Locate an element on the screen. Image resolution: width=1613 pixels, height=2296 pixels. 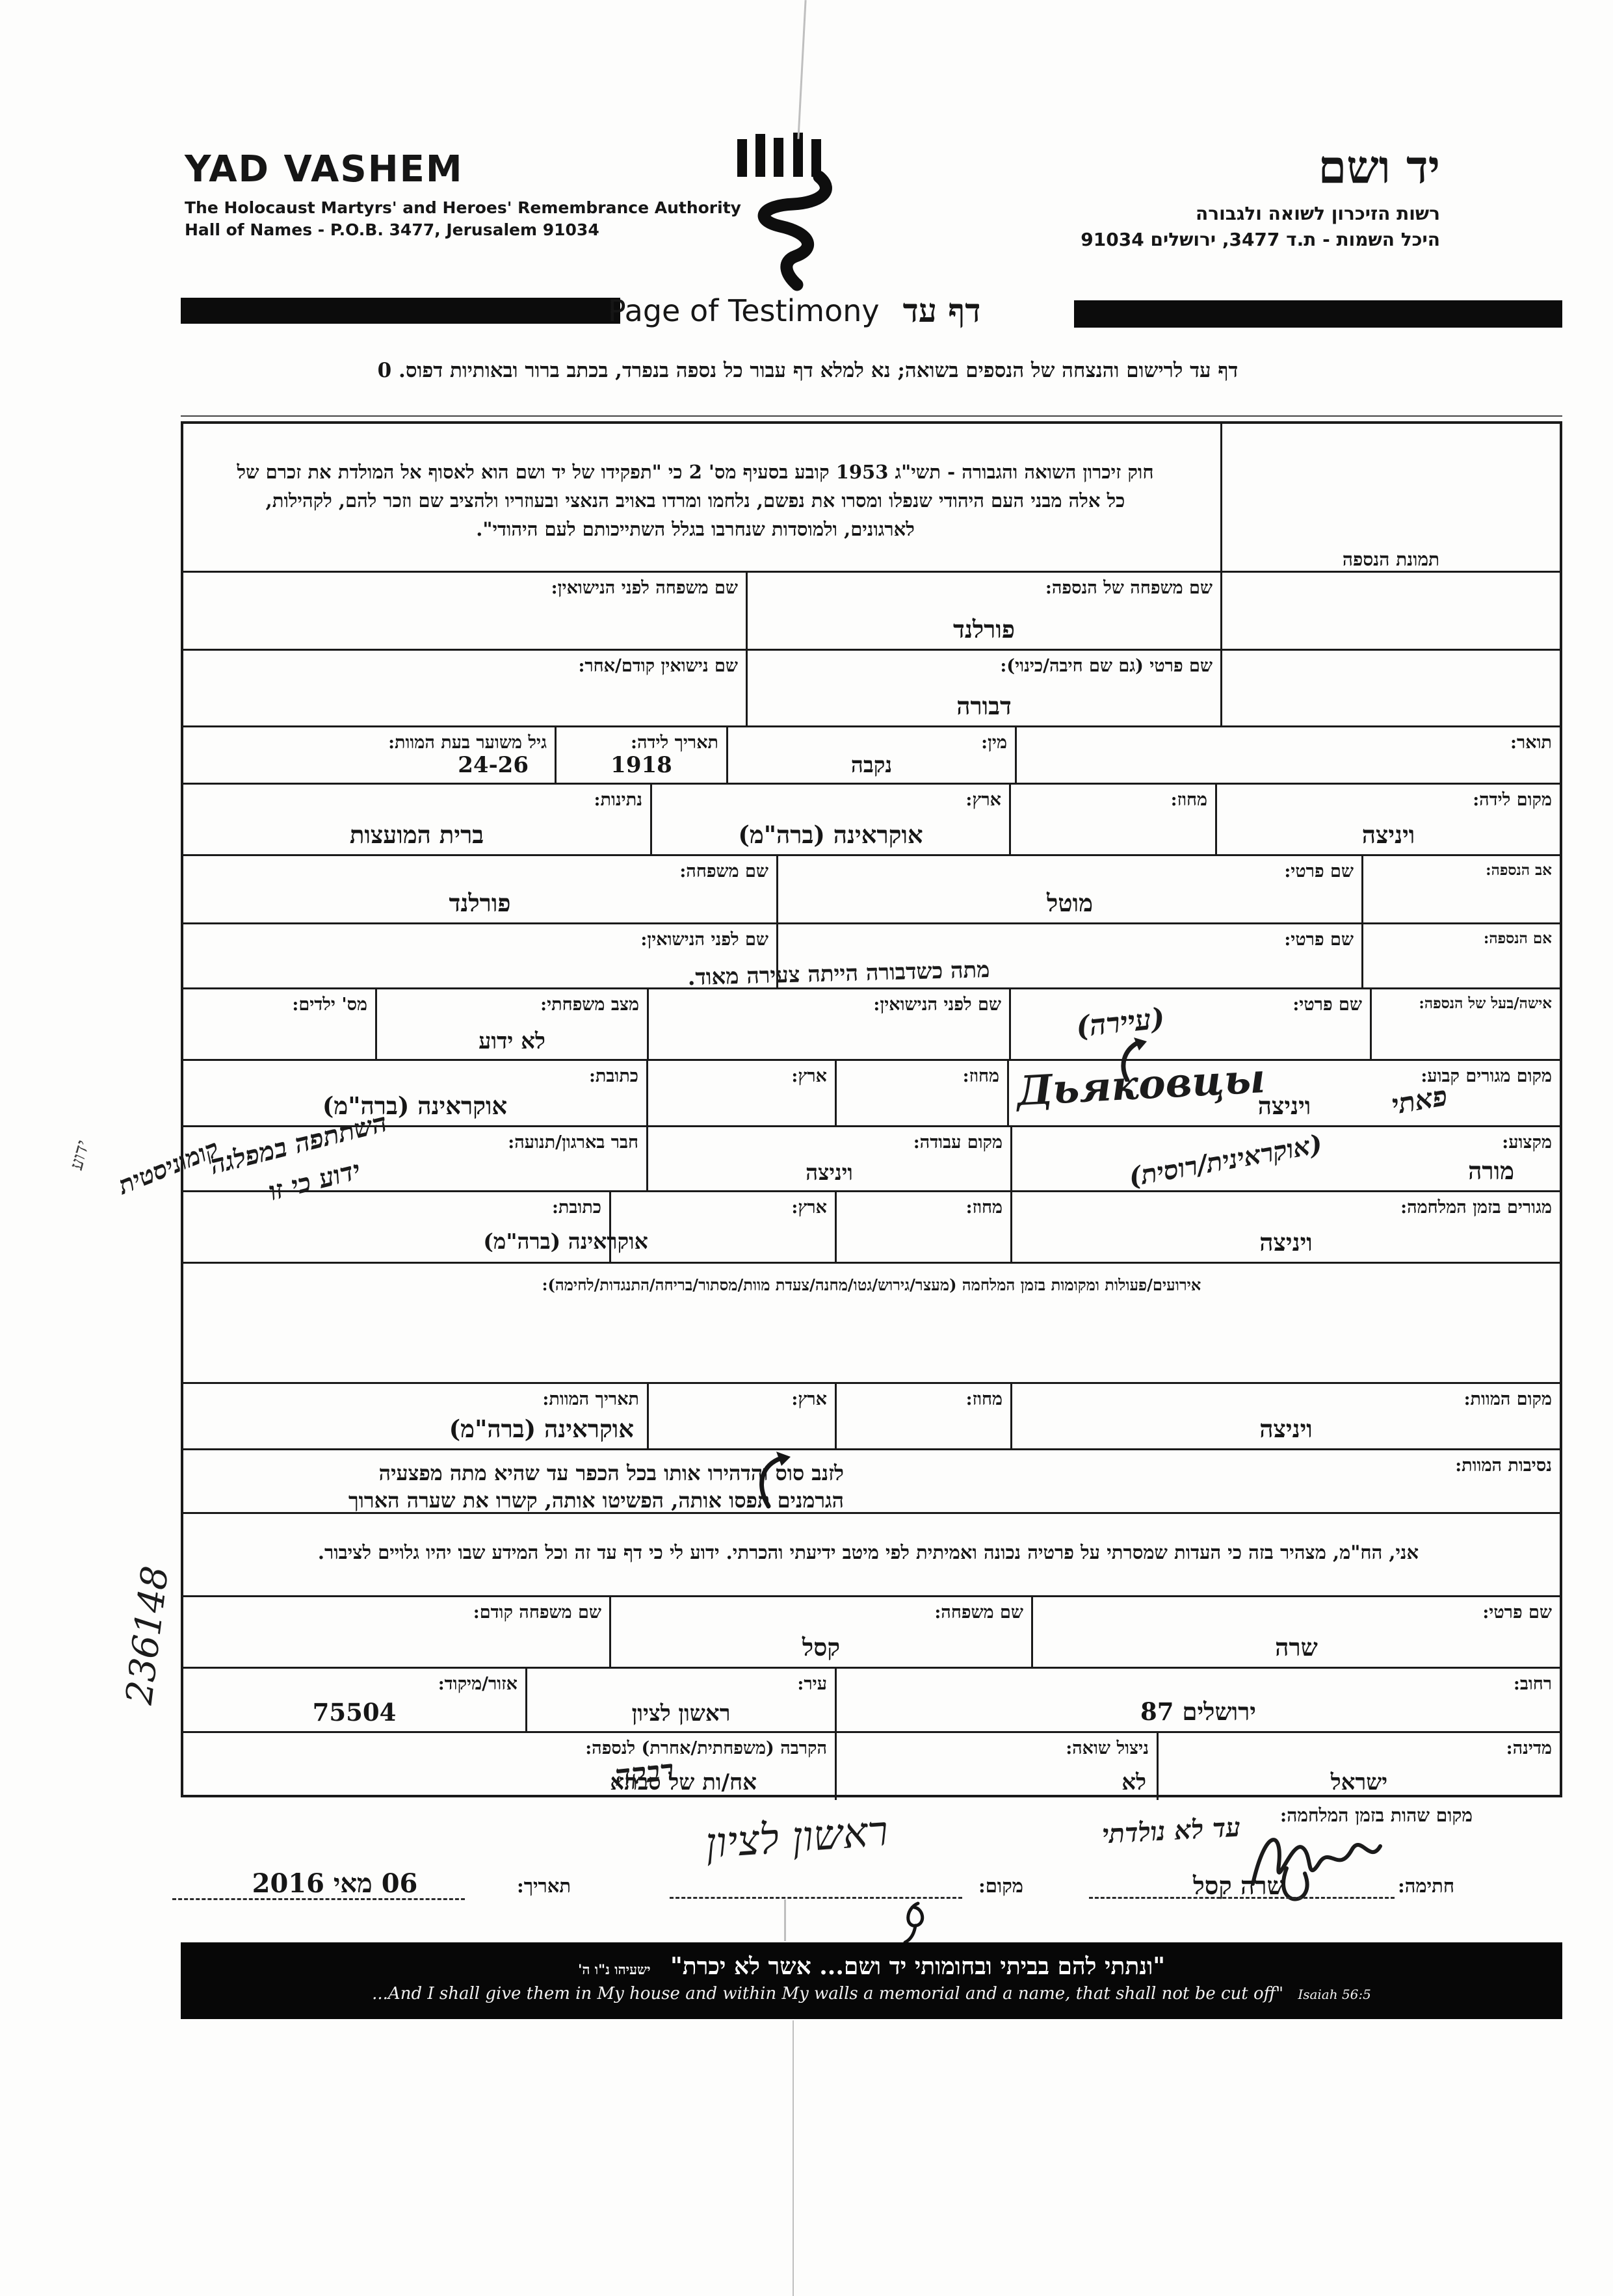
field-submitter-previous-name: שם משפחה קודם: is located at coordinates (396, 1632).